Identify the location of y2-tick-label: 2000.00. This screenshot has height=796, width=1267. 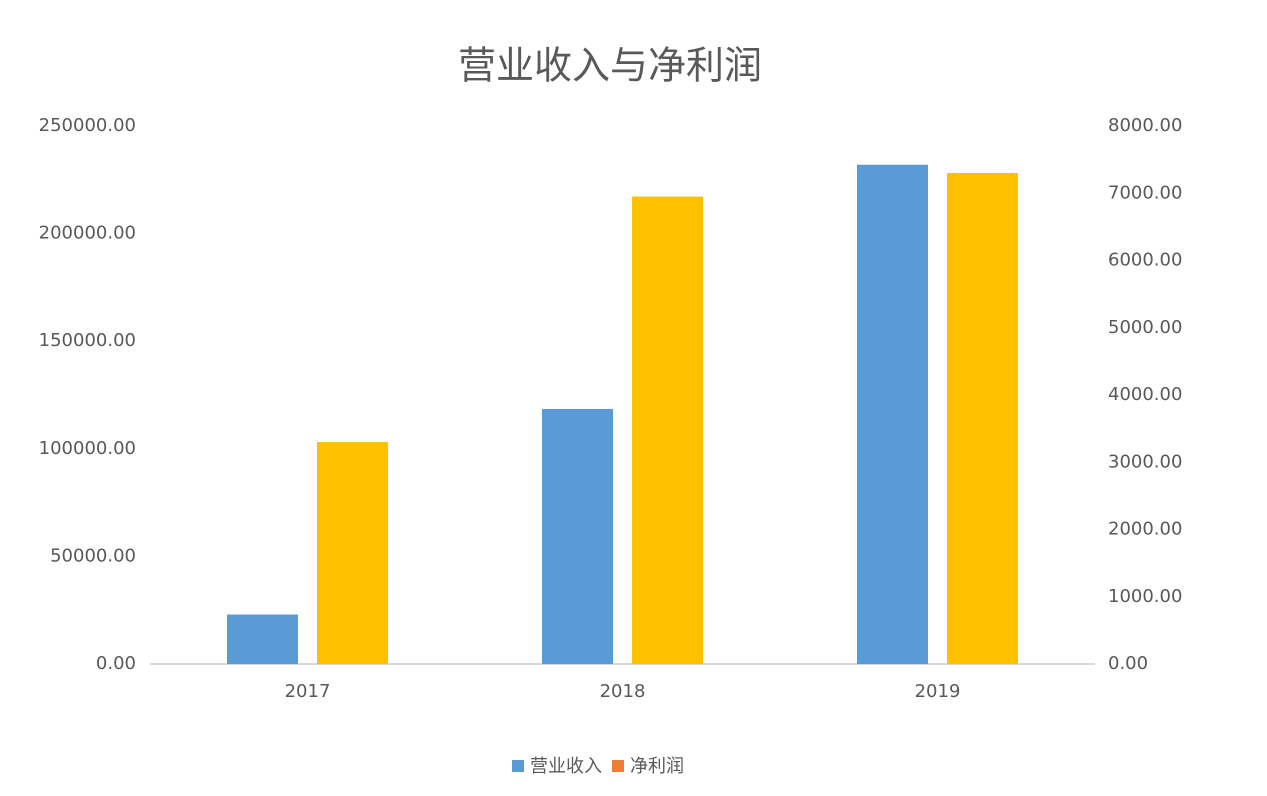
(1145, 529).